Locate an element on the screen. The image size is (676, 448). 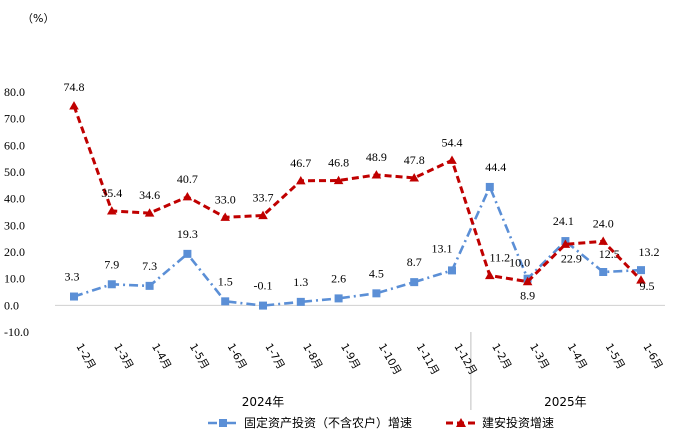
data-label: 74.8 is located at coordinates (74, 87).